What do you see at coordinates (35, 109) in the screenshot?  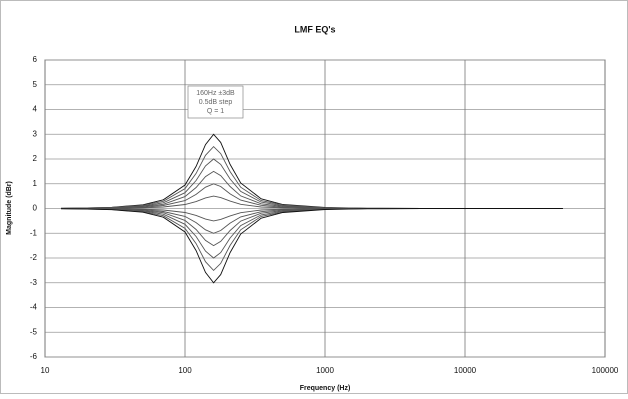 I see `y-tick-label: 4` at bounding box center [35, 109].